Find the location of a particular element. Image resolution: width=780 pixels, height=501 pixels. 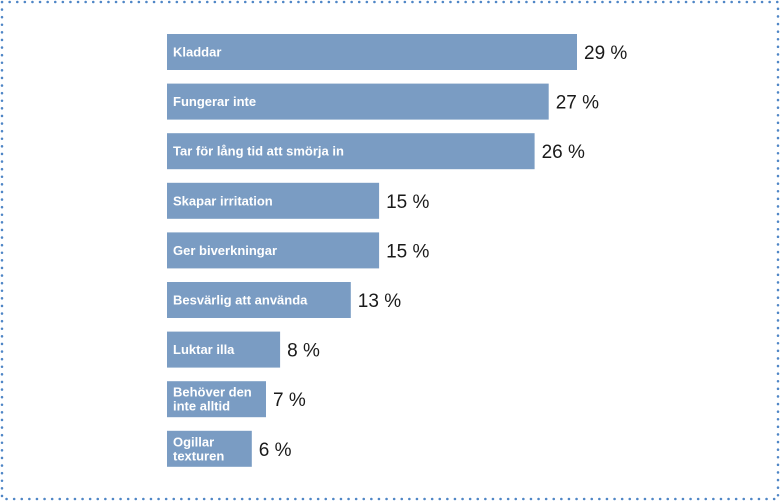

bar-label-4: Ger biverkningar is located at coordinates (225, 250).